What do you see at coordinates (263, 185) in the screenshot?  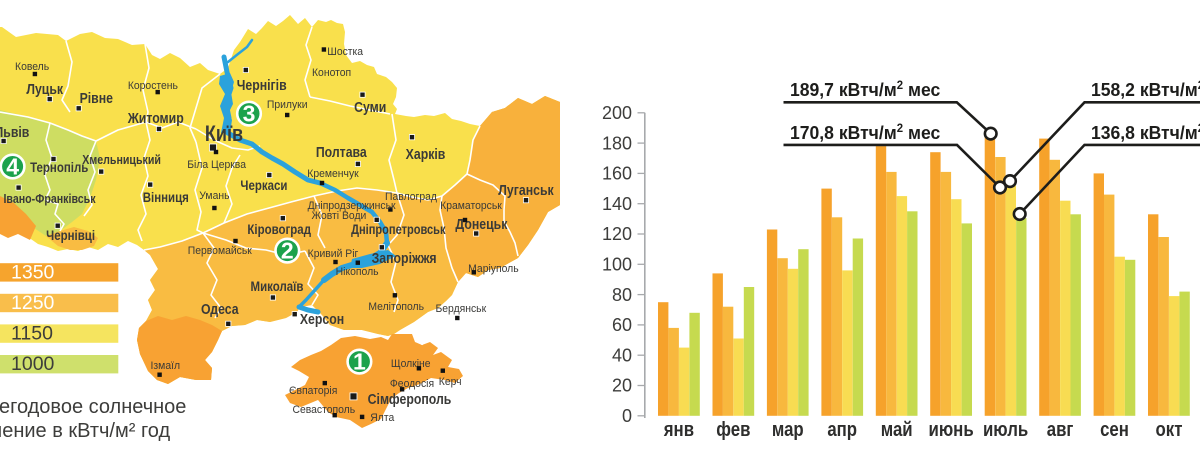 I see `svg-text: Черкаси` at bounding box center [263, 185].